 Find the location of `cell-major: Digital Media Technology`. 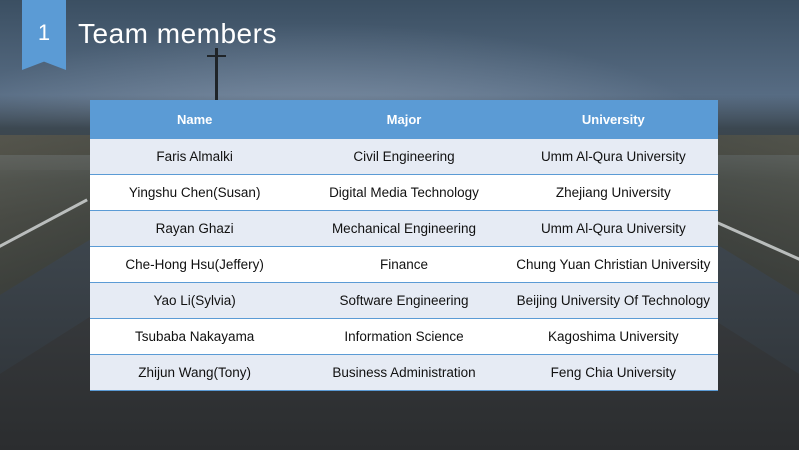

cell-major: Digital Media Technology is located at coordinates (404, 192).